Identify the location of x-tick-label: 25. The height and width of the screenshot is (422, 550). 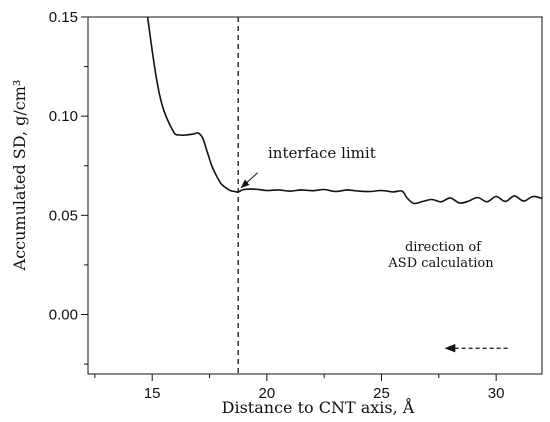
(381, 393).